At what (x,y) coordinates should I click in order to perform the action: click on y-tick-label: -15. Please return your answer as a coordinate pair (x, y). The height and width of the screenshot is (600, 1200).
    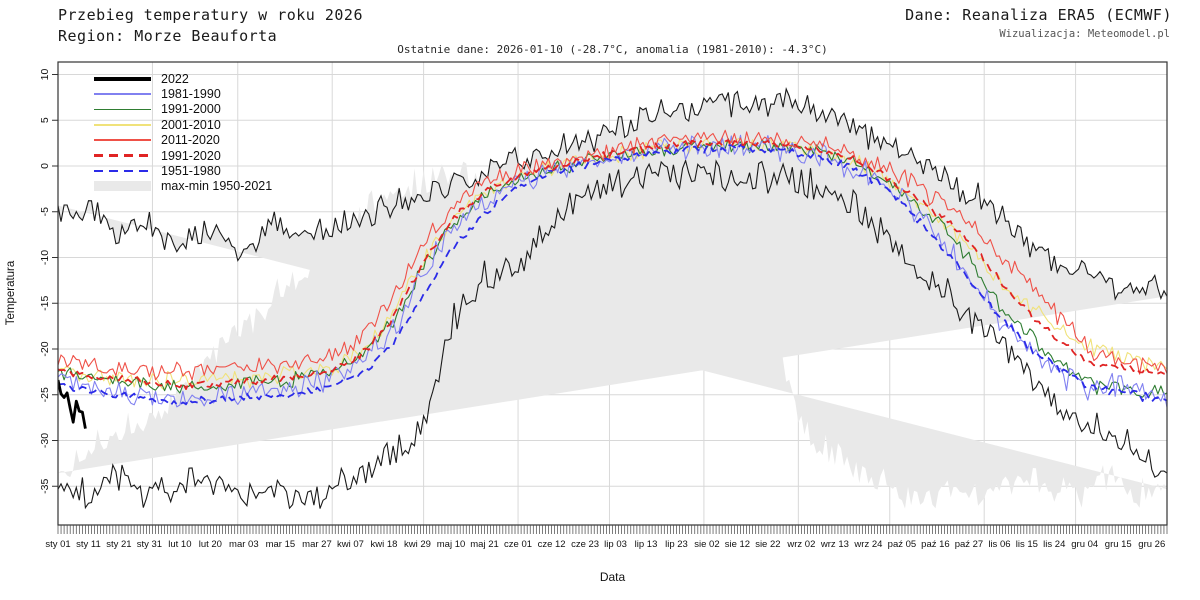
    Looking at the image, I should click on (45, 303).